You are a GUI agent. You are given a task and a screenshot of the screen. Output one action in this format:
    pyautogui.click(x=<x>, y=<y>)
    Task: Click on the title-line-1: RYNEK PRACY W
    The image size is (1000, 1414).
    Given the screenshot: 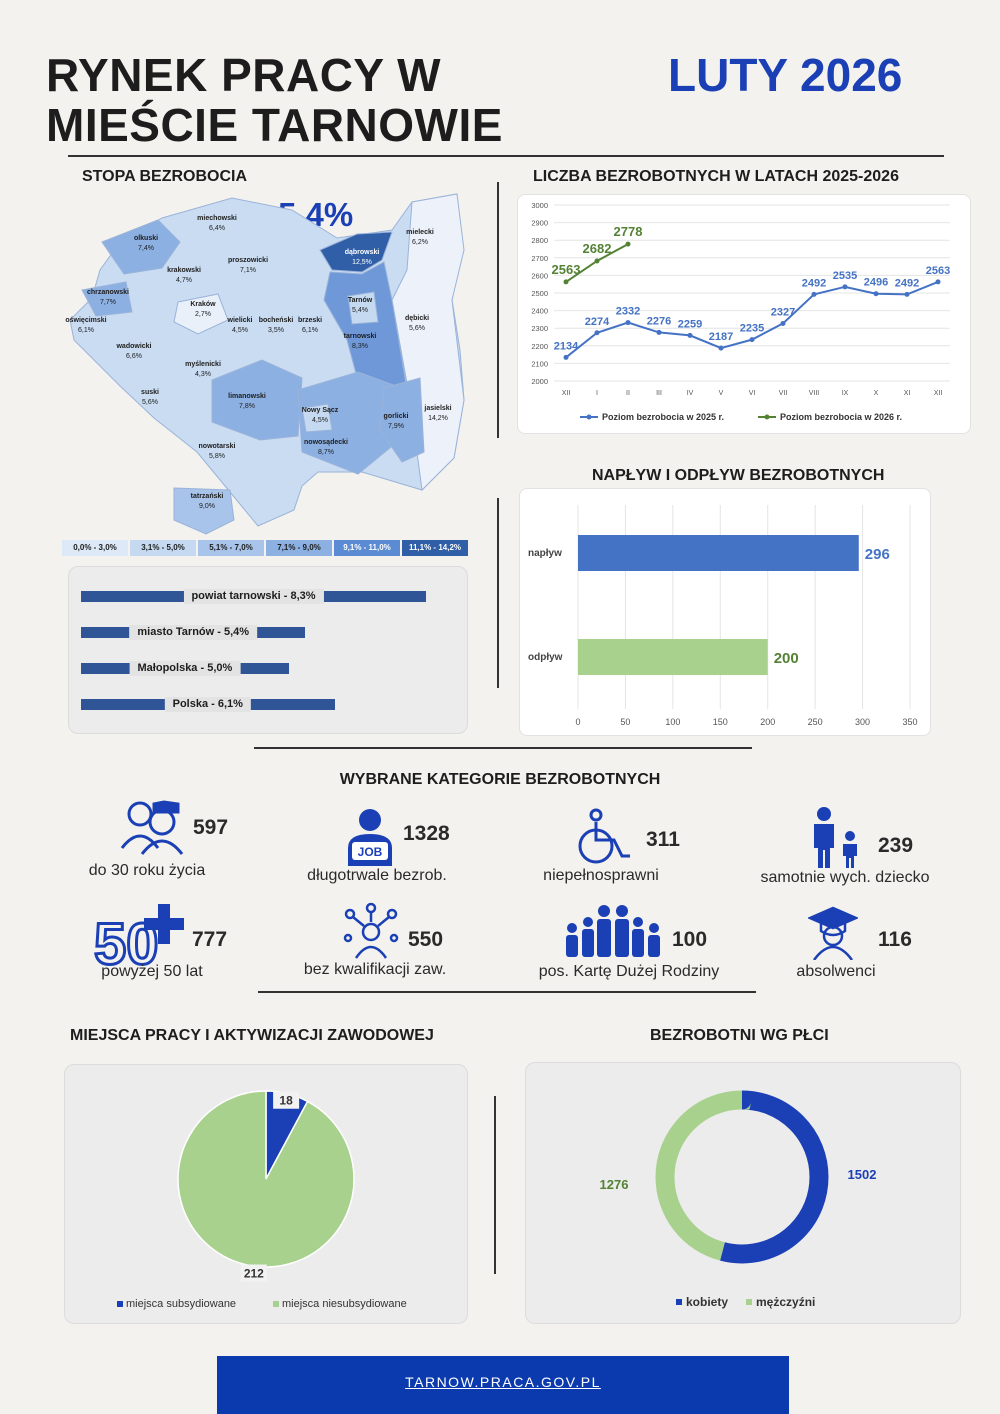 What is the action you would take?
    pyautogui.click(x=243, y=75)
    